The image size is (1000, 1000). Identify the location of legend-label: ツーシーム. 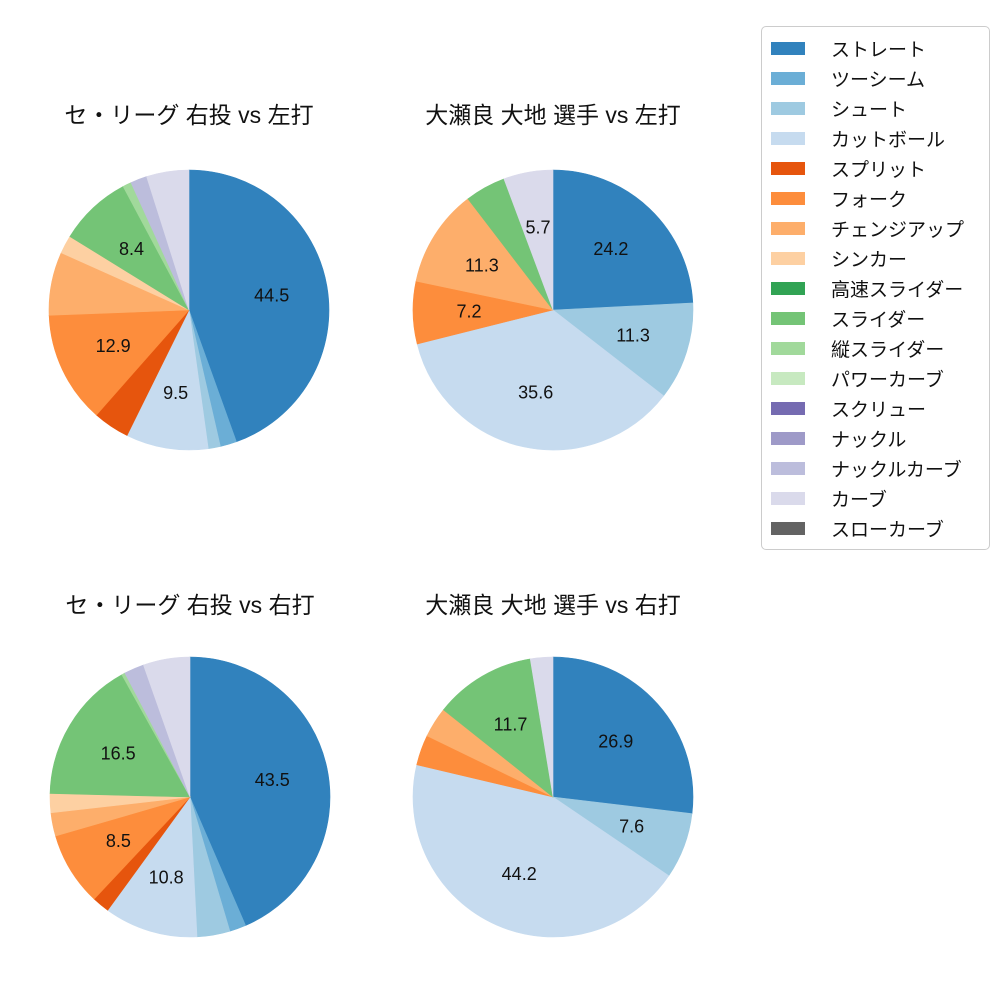
(878, 80).